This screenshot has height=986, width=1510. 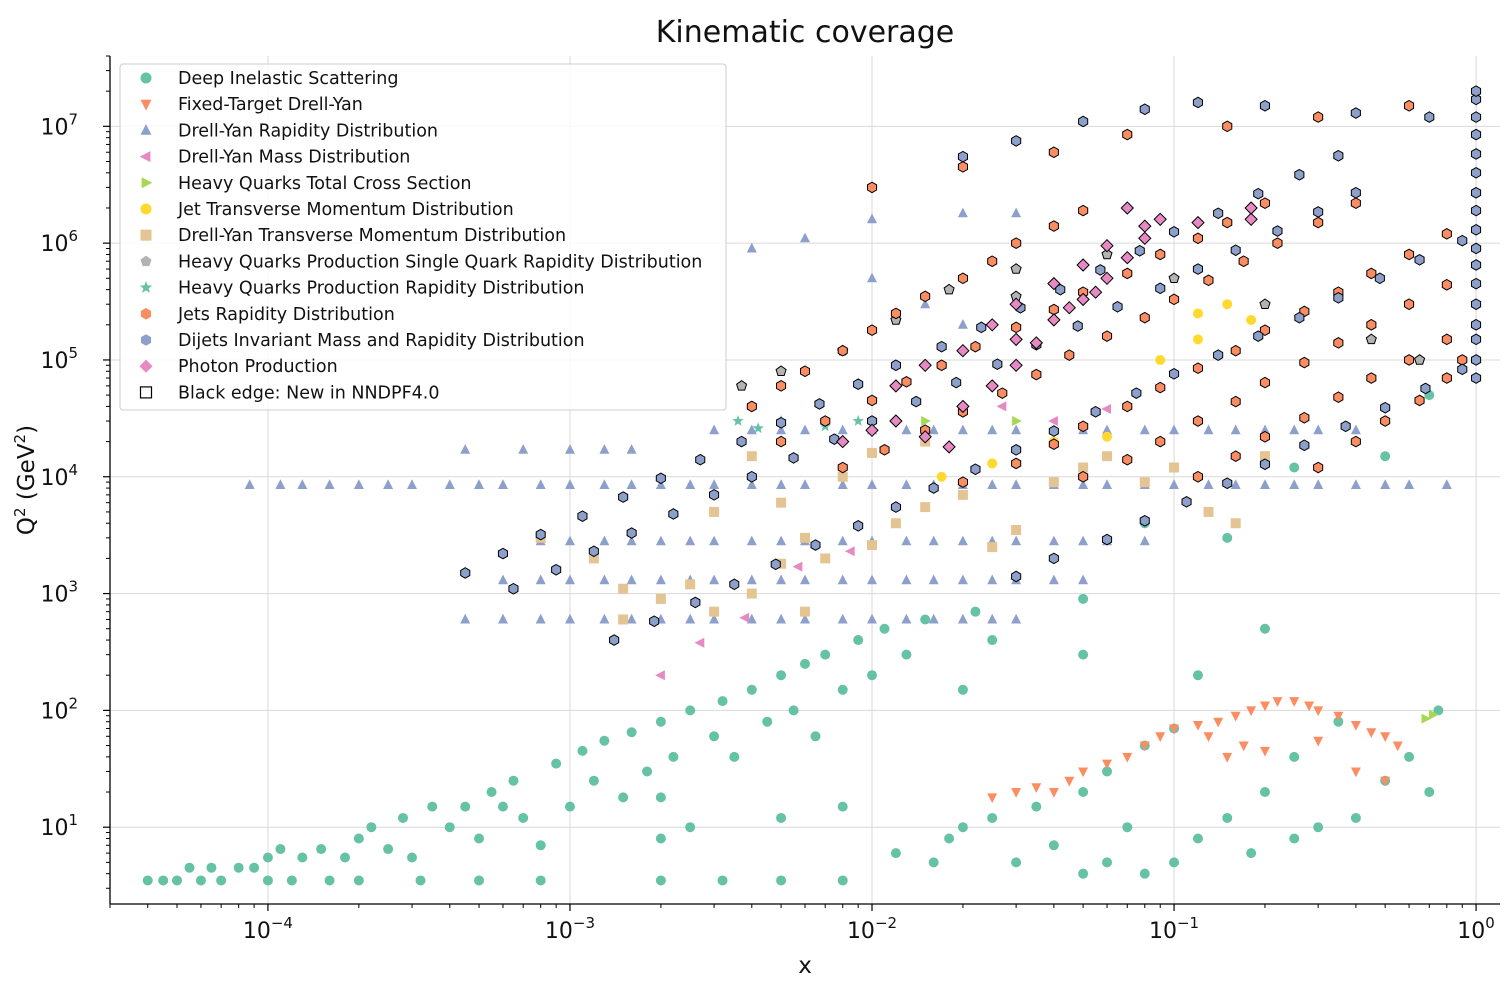 I want to click on legend-item: Heavy Quarks Total Cross Section, so click(x=306, y=184).